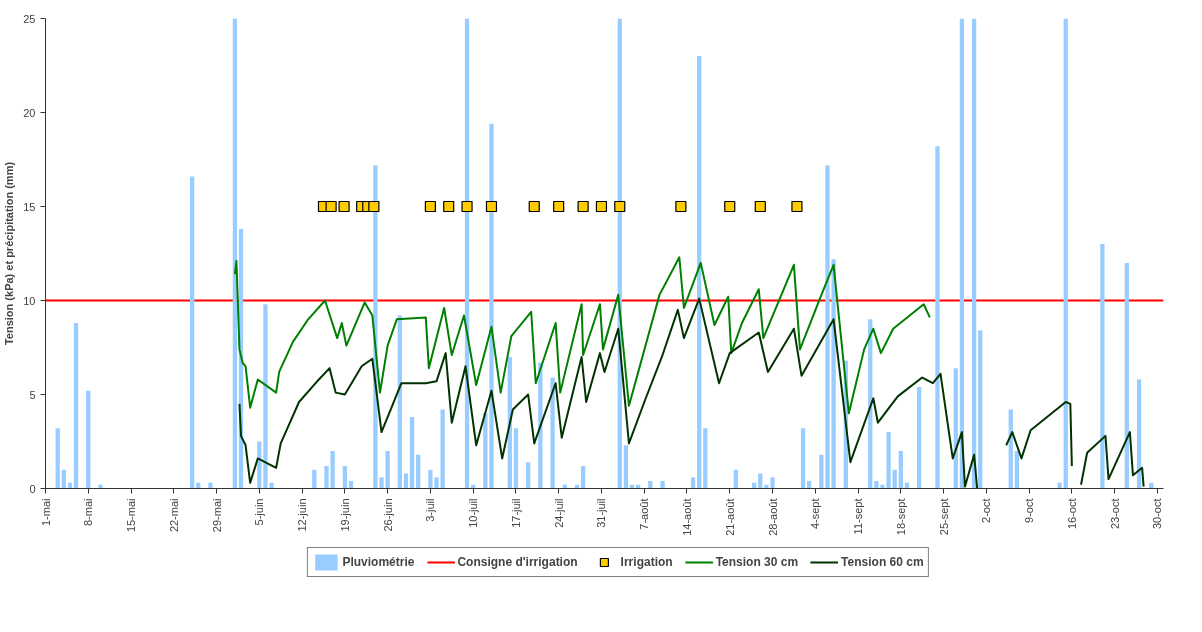 This screenshot has height=632, width=1202. I want to click on x-tick-label: 12-juin, so click(302, 515).